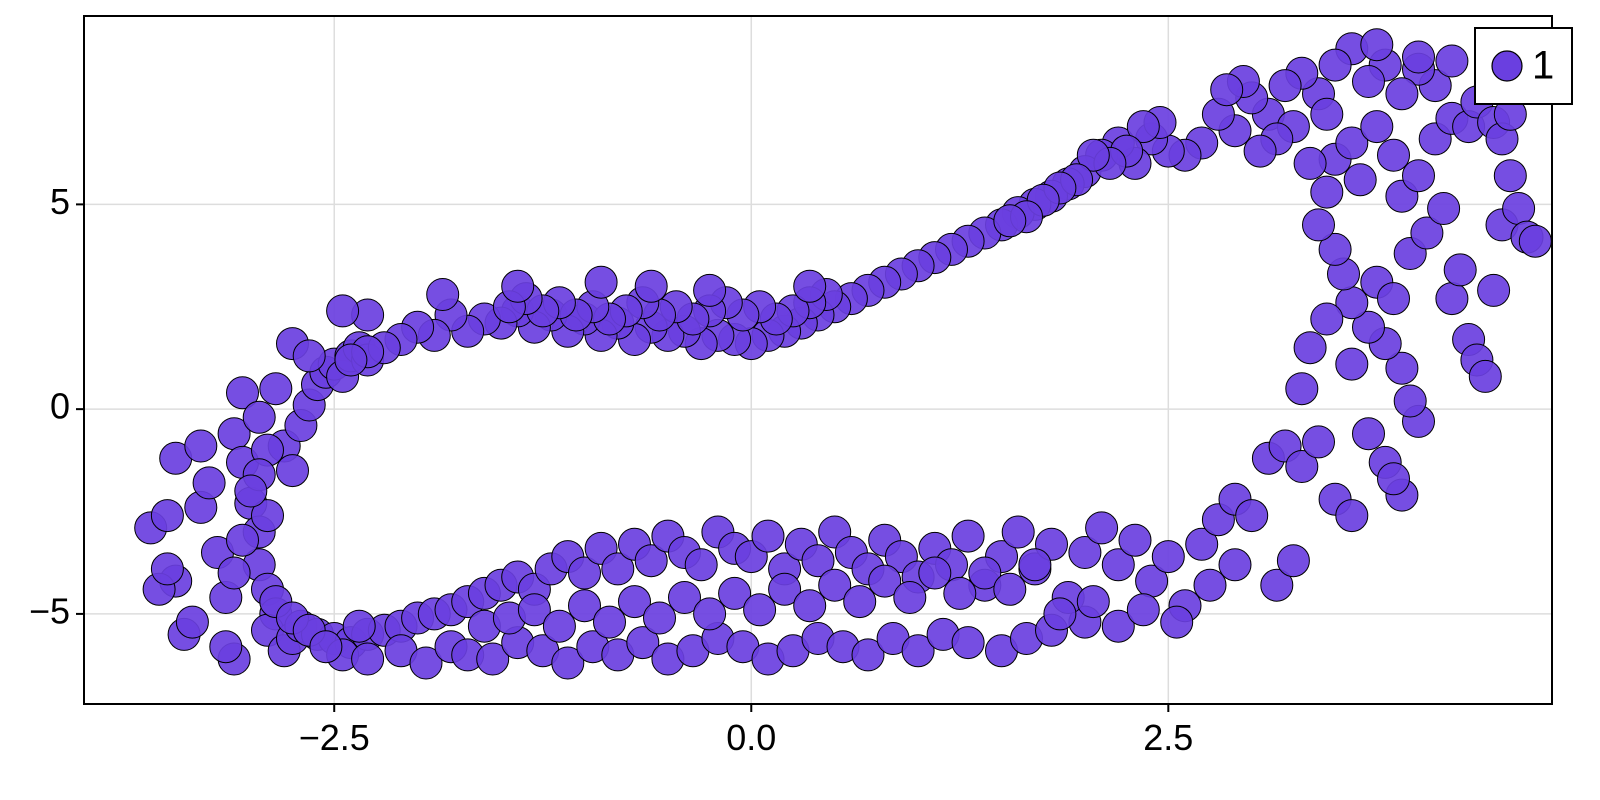 The height and width of the screenshot is (800, 1600). I want to click on legend: 1, so click(1523, 66).